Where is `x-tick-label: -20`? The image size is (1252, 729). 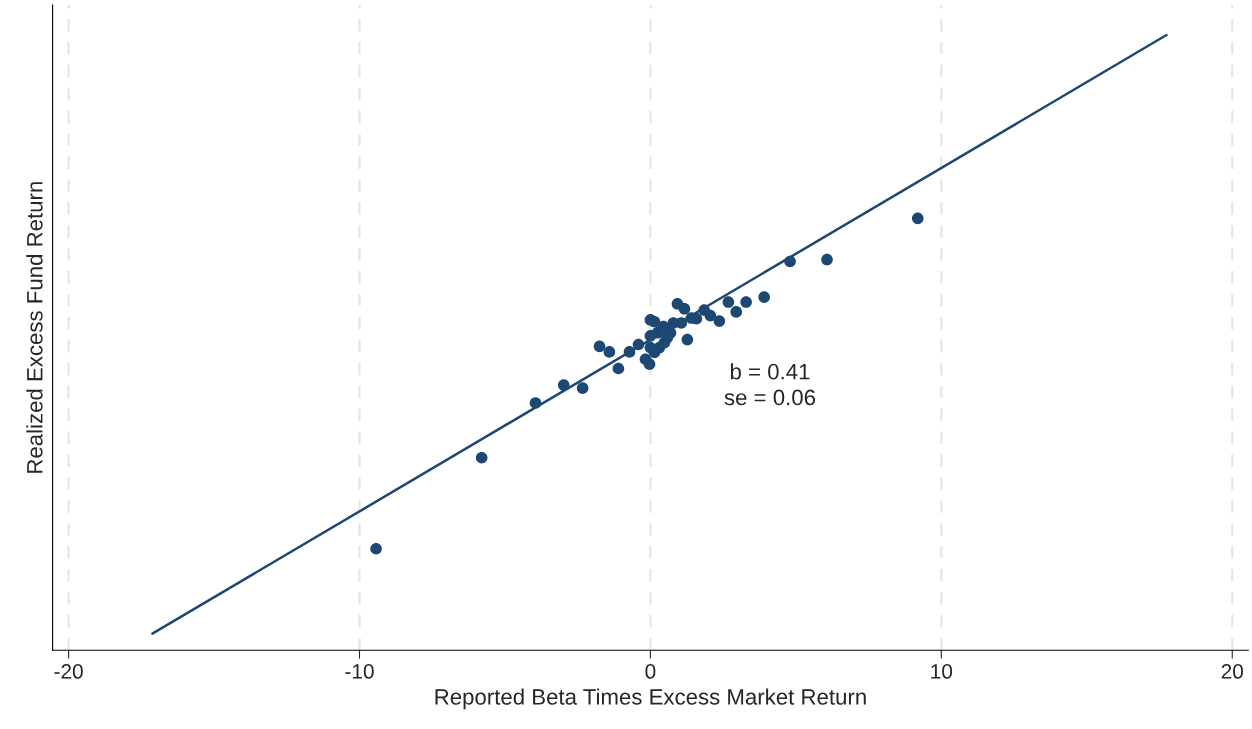 x-tick-label: -20 is located at coordinates (68, 671).